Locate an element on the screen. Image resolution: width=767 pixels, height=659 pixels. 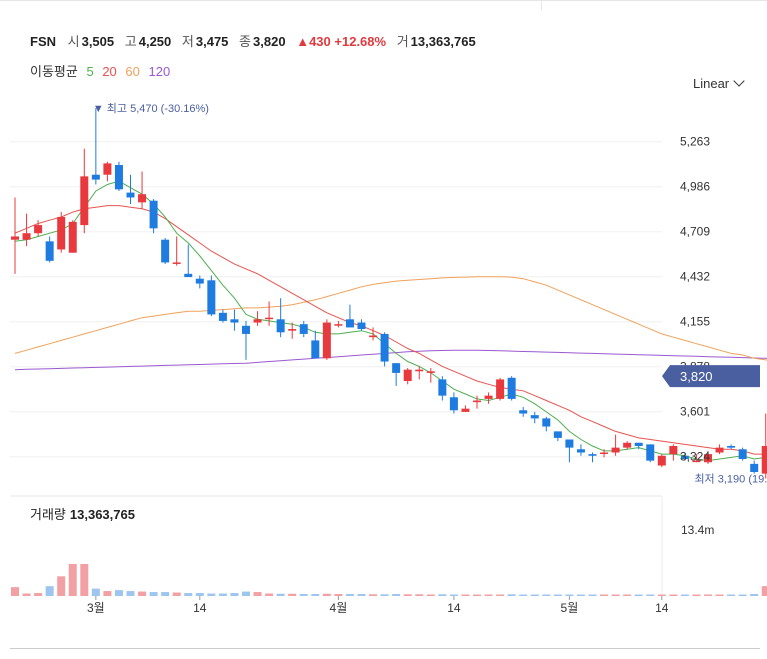
high-value: 4,250 is located at coordinates (155, 41).